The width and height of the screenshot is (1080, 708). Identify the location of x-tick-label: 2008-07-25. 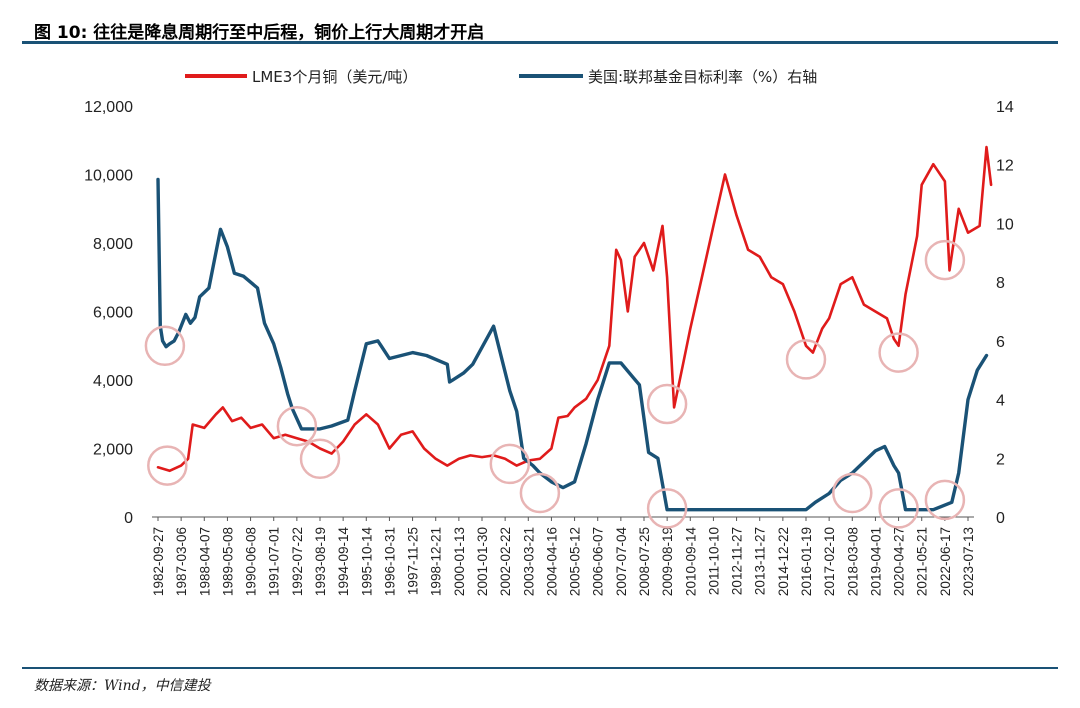
(644, 561).